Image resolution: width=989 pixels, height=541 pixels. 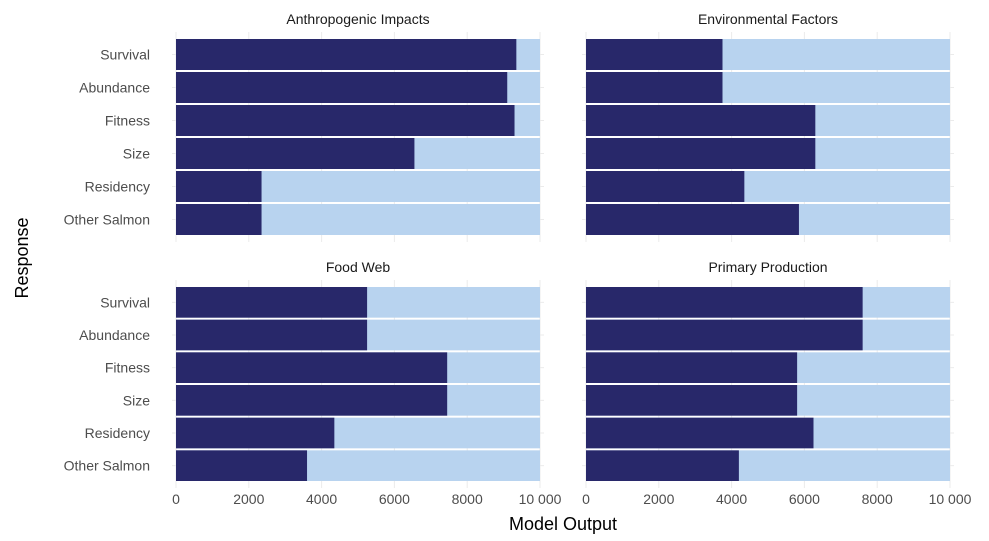 I want to click on panel-title: Primary Production, so click(x=767, y=267).